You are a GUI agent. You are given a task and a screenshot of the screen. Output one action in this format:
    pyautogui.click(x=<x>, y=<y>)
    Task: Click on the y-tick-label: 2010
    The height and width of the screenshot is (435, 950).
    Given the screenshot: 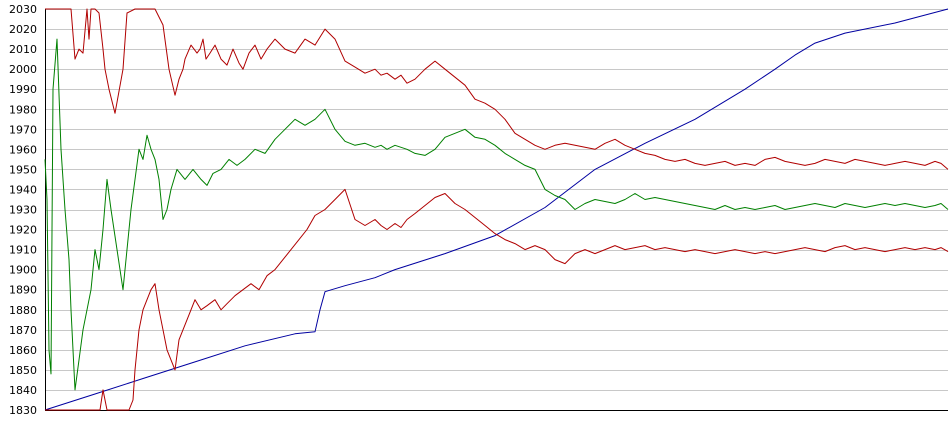 What is the action you would take?
    pyautogui.click(x=23, y=49)
    